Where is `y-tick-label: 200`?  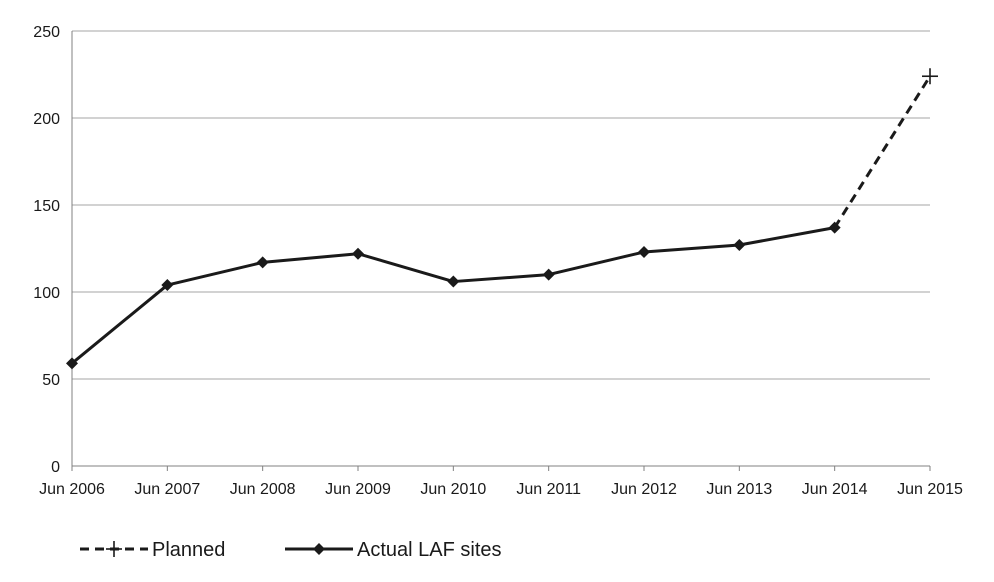 y-tick-label: 200 is located at coordinates (46, 119).